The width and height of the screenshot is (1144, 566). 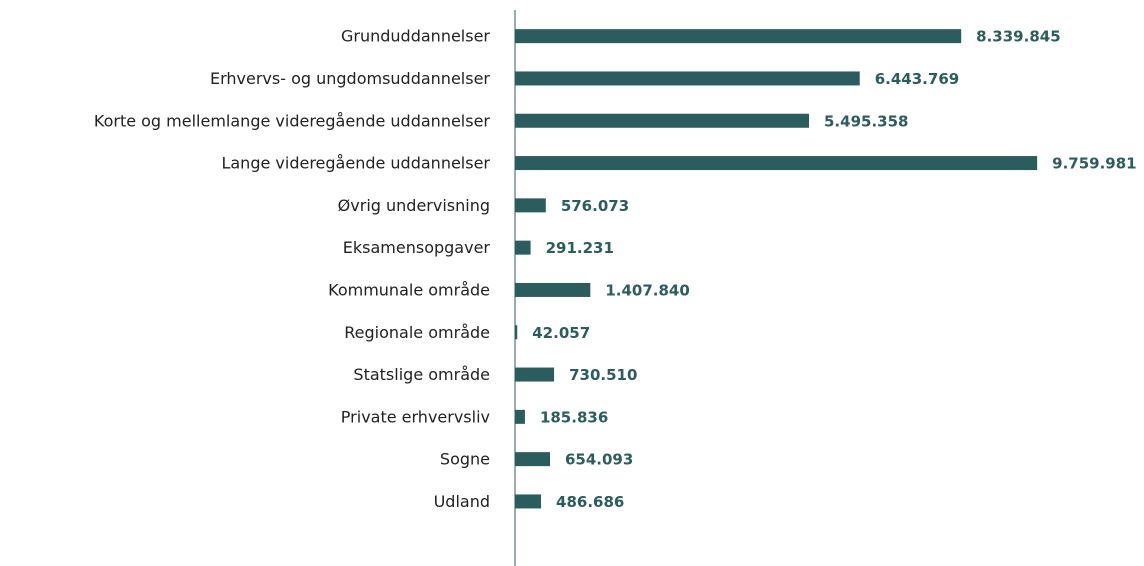 What do you see at coordinates (415, 416) in the screenshot?
I see `category-label: Private erhvervsliv` at bounding box center [415, 416].